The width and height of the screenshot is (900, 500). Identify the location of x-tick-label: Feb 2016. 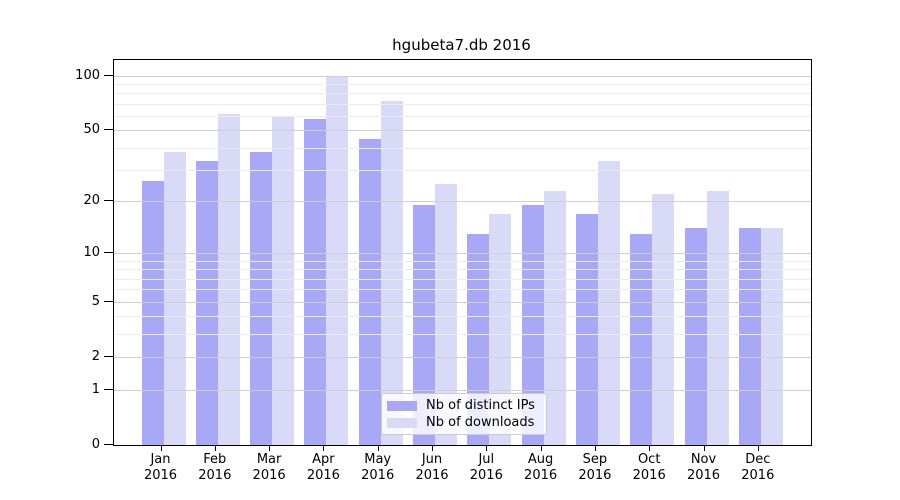
(215, 468).